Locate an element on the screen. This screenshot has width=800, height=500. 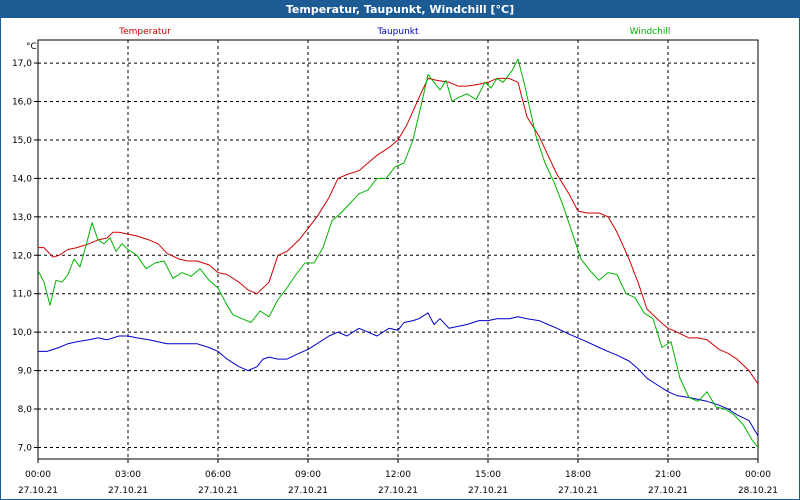
x-tick-time-label: 03:00 is located at coordinates (128, 475).